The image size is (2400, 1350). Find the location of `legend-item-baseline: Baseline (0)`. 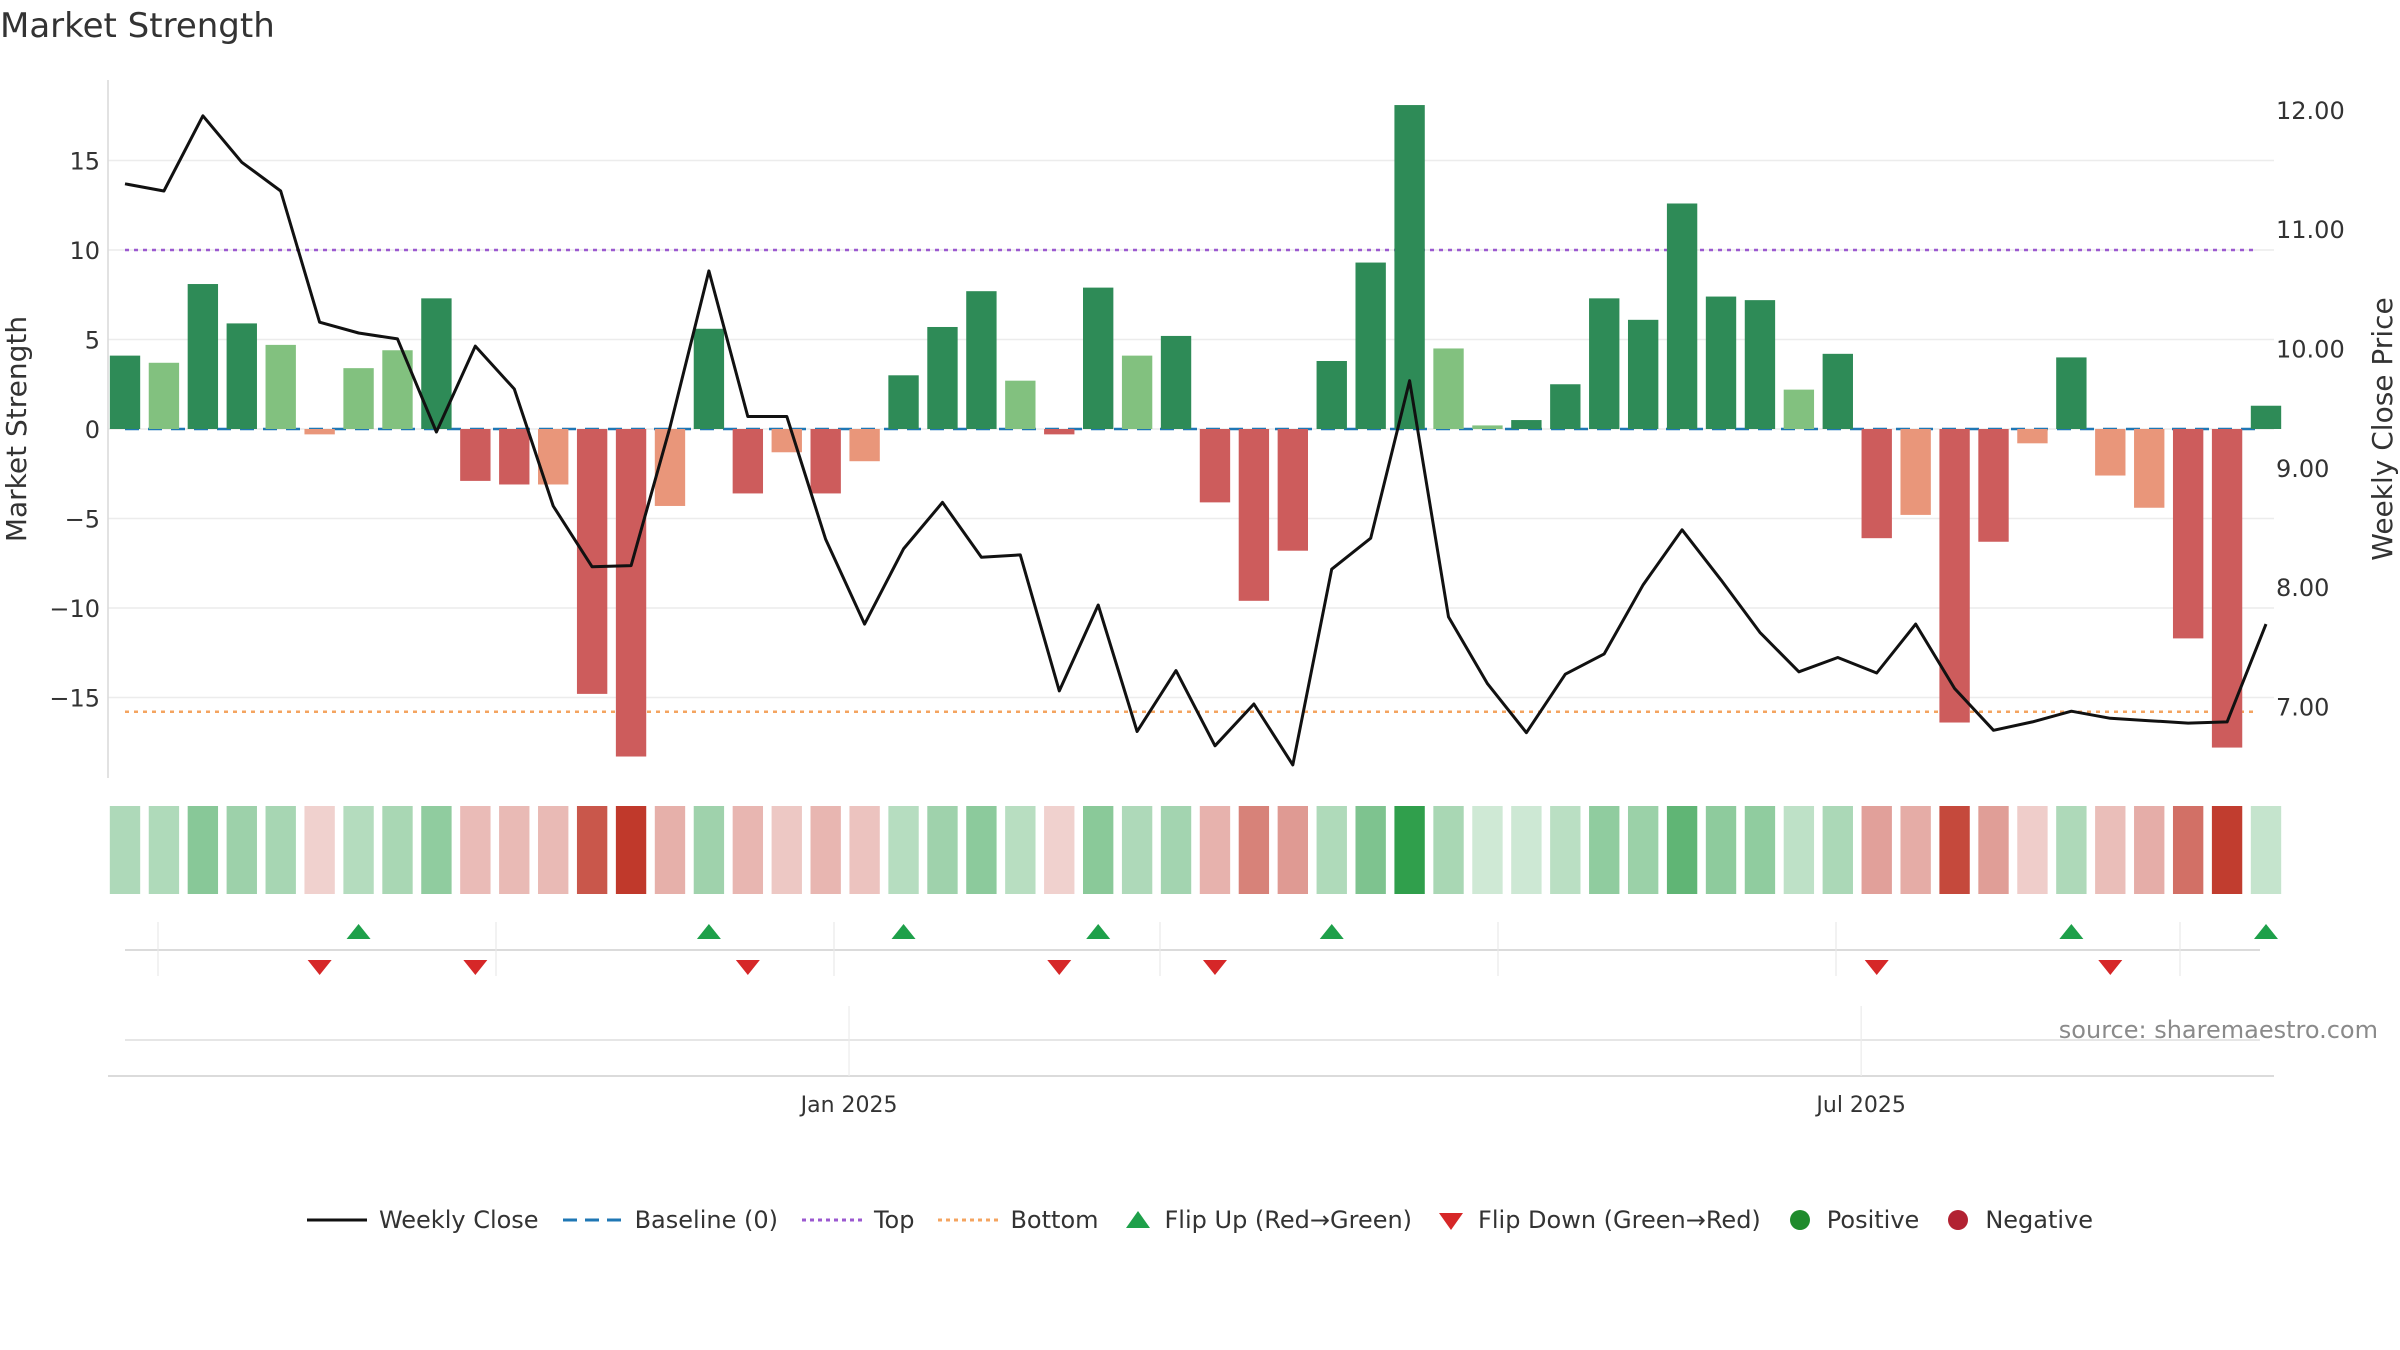

legend-item-baseline: Baseline (0) is located at coordinates (670, 1220).